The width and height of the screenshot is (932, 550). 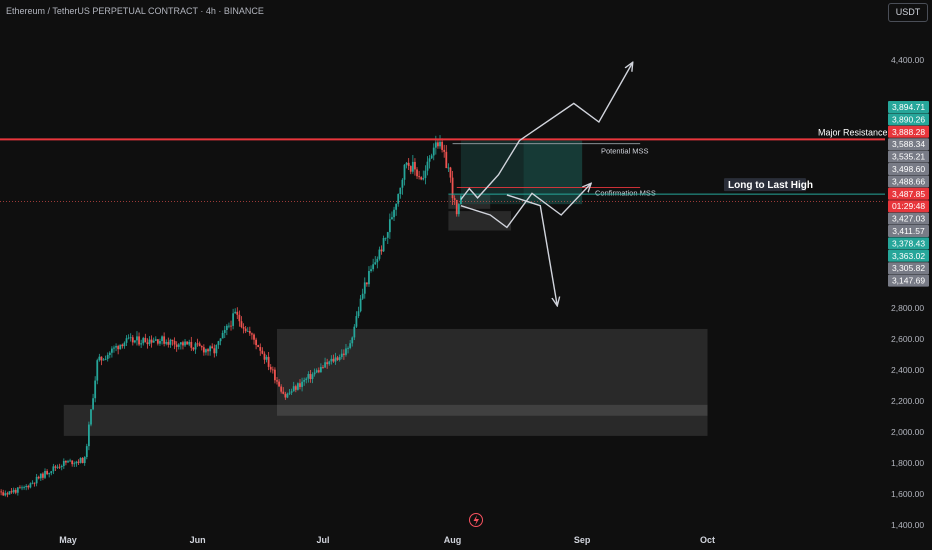 What do you see at coordinates (907, 370) in the screenshot?
I see `price-axis-tick: 2,400.00` at bounding box center [907, 370].